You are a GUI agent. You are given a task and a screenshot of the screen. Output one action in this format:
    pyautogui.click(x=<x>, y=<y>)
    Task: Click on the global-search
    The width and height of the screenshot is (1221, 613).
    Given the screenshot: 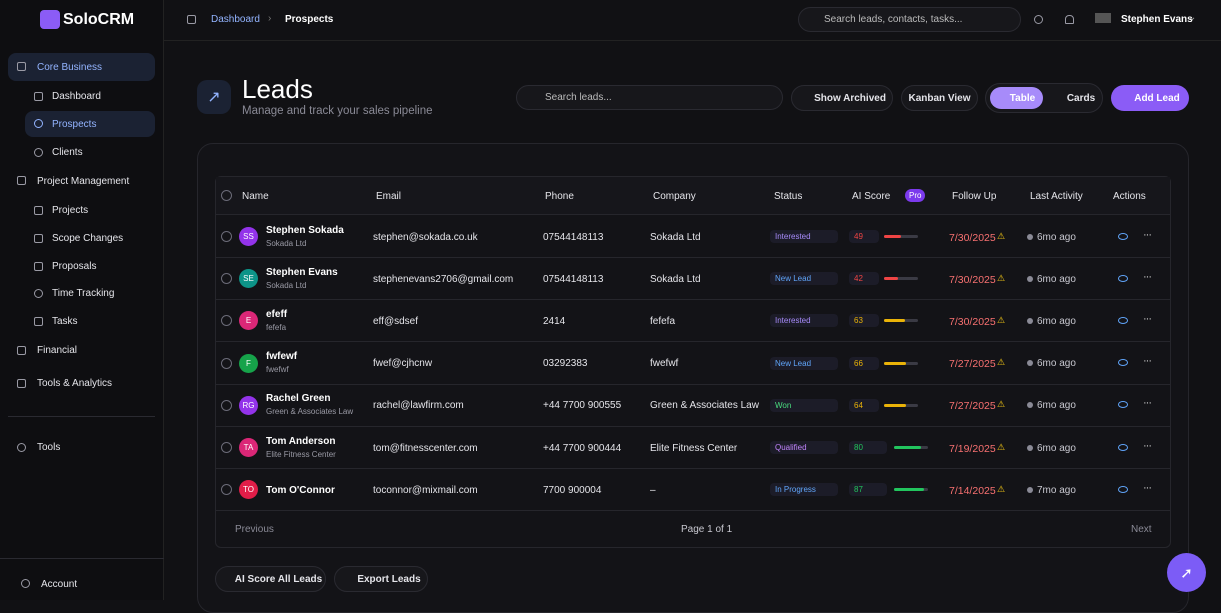 What is the action you would take?
    pyautogui.click(x=909, y=19)
    